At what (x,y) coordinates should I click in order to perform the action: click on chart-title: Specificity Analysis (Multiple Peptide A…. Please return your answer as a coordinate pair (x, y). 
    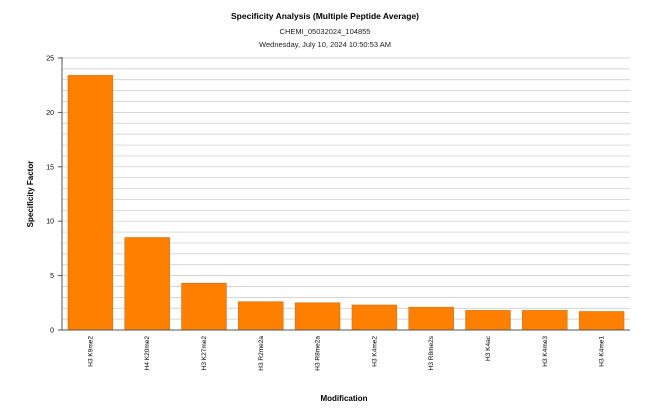
    Looking at the image, I should click on (325, 16).